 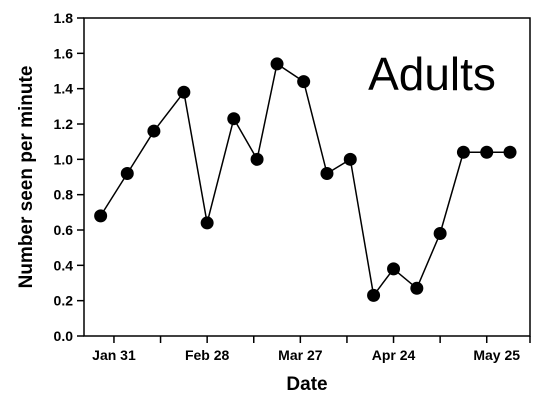 What do you see at coordinates (306, 384) in the screenshot?
I see `x-axis-title: Date` at bounding box center [306, 384].